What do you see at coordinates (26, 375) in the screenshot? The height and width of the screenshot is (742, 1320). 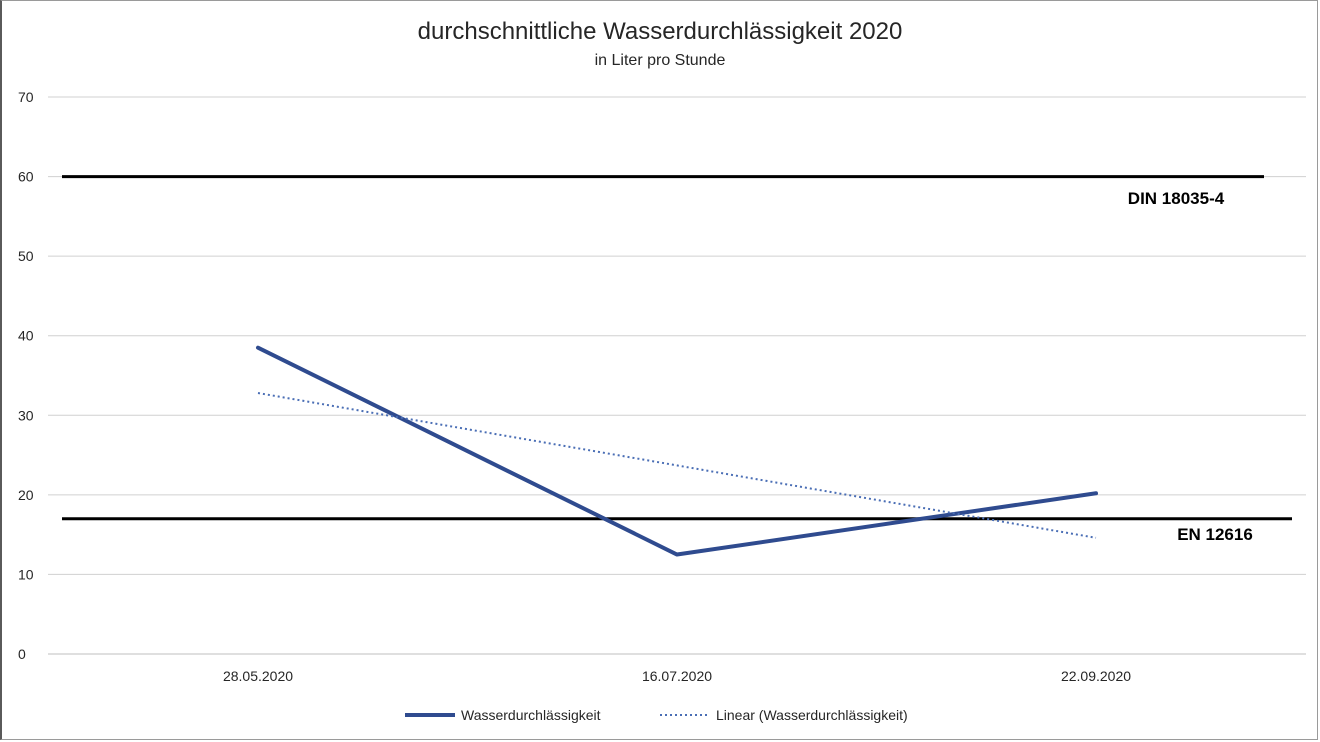 I see `y-axis-ticks: 0 10 20 30 40 50 60 70` at bounding box center [26, 375].